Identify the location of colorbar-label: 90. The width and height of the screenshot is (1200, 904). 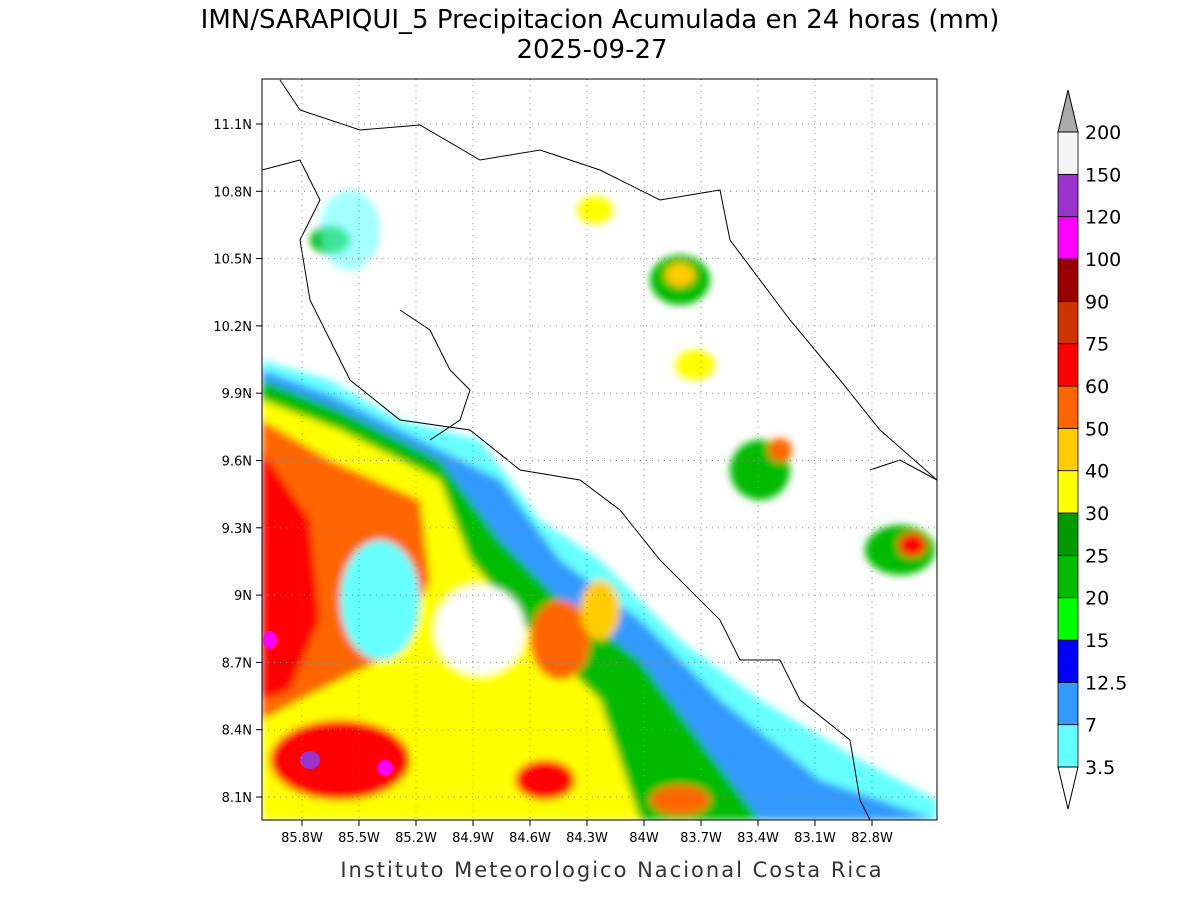
(1097, 302).